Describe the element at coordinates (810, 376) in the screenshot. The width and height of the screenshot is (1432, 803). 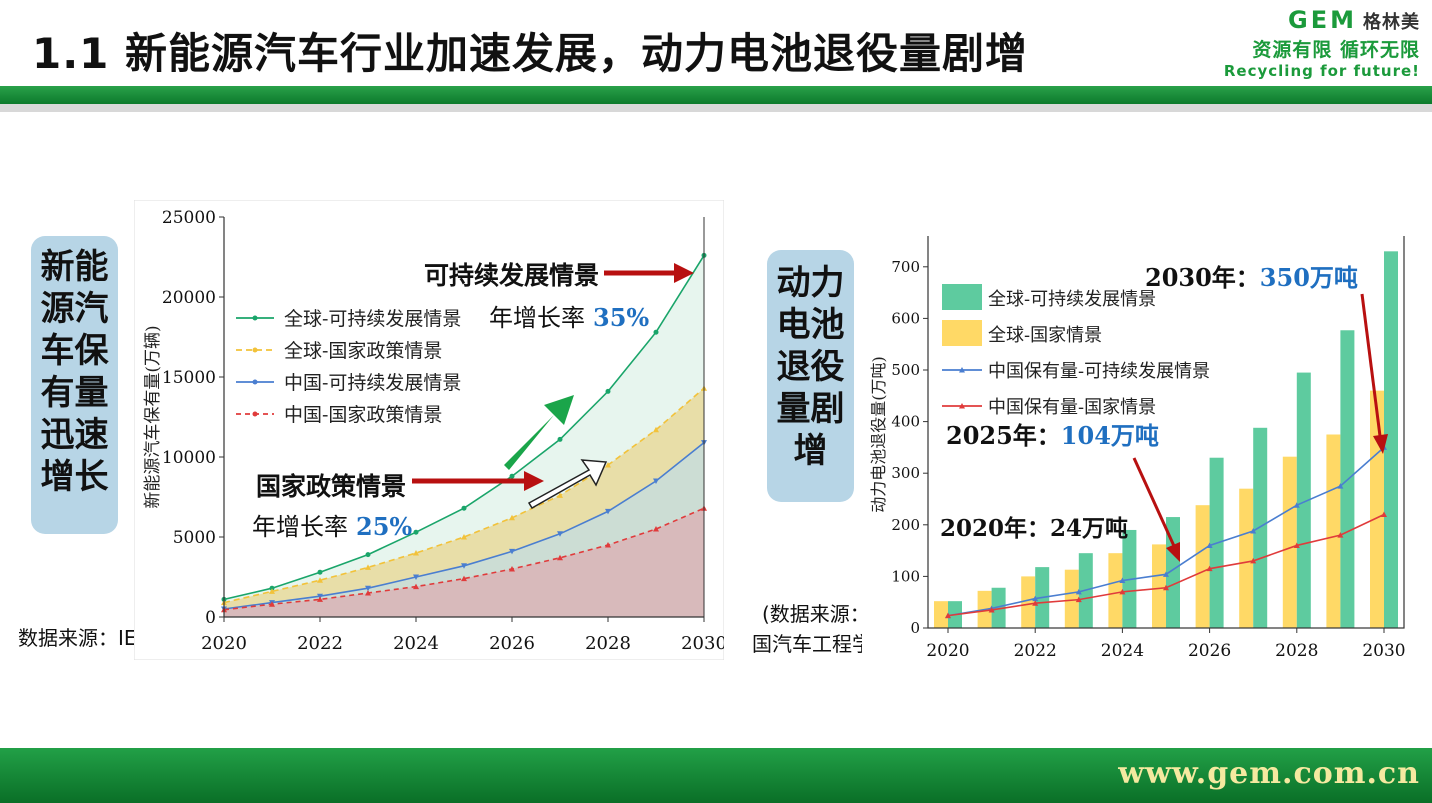
I see `right-label-box: 动力 电池 退役 量剧增` at that location.